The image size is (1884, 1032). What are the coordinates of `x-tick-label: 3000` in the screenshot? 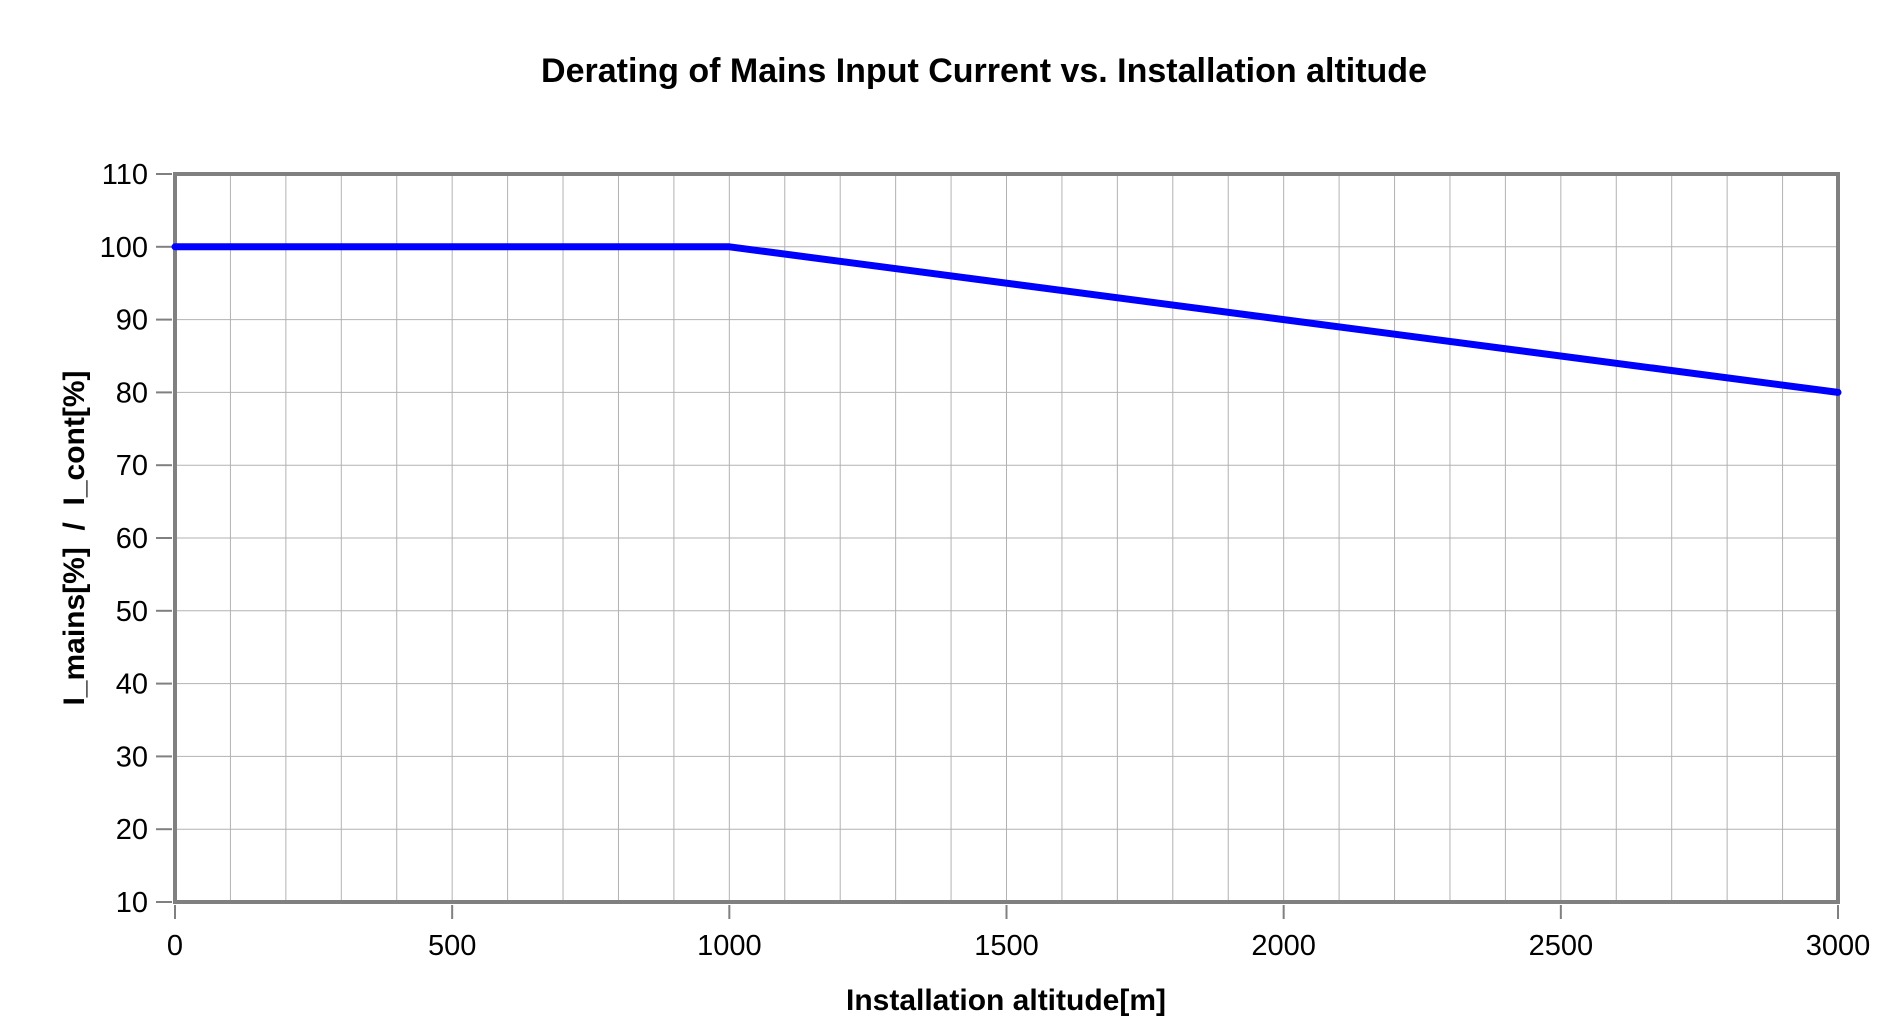 It's located at (1838, 946).